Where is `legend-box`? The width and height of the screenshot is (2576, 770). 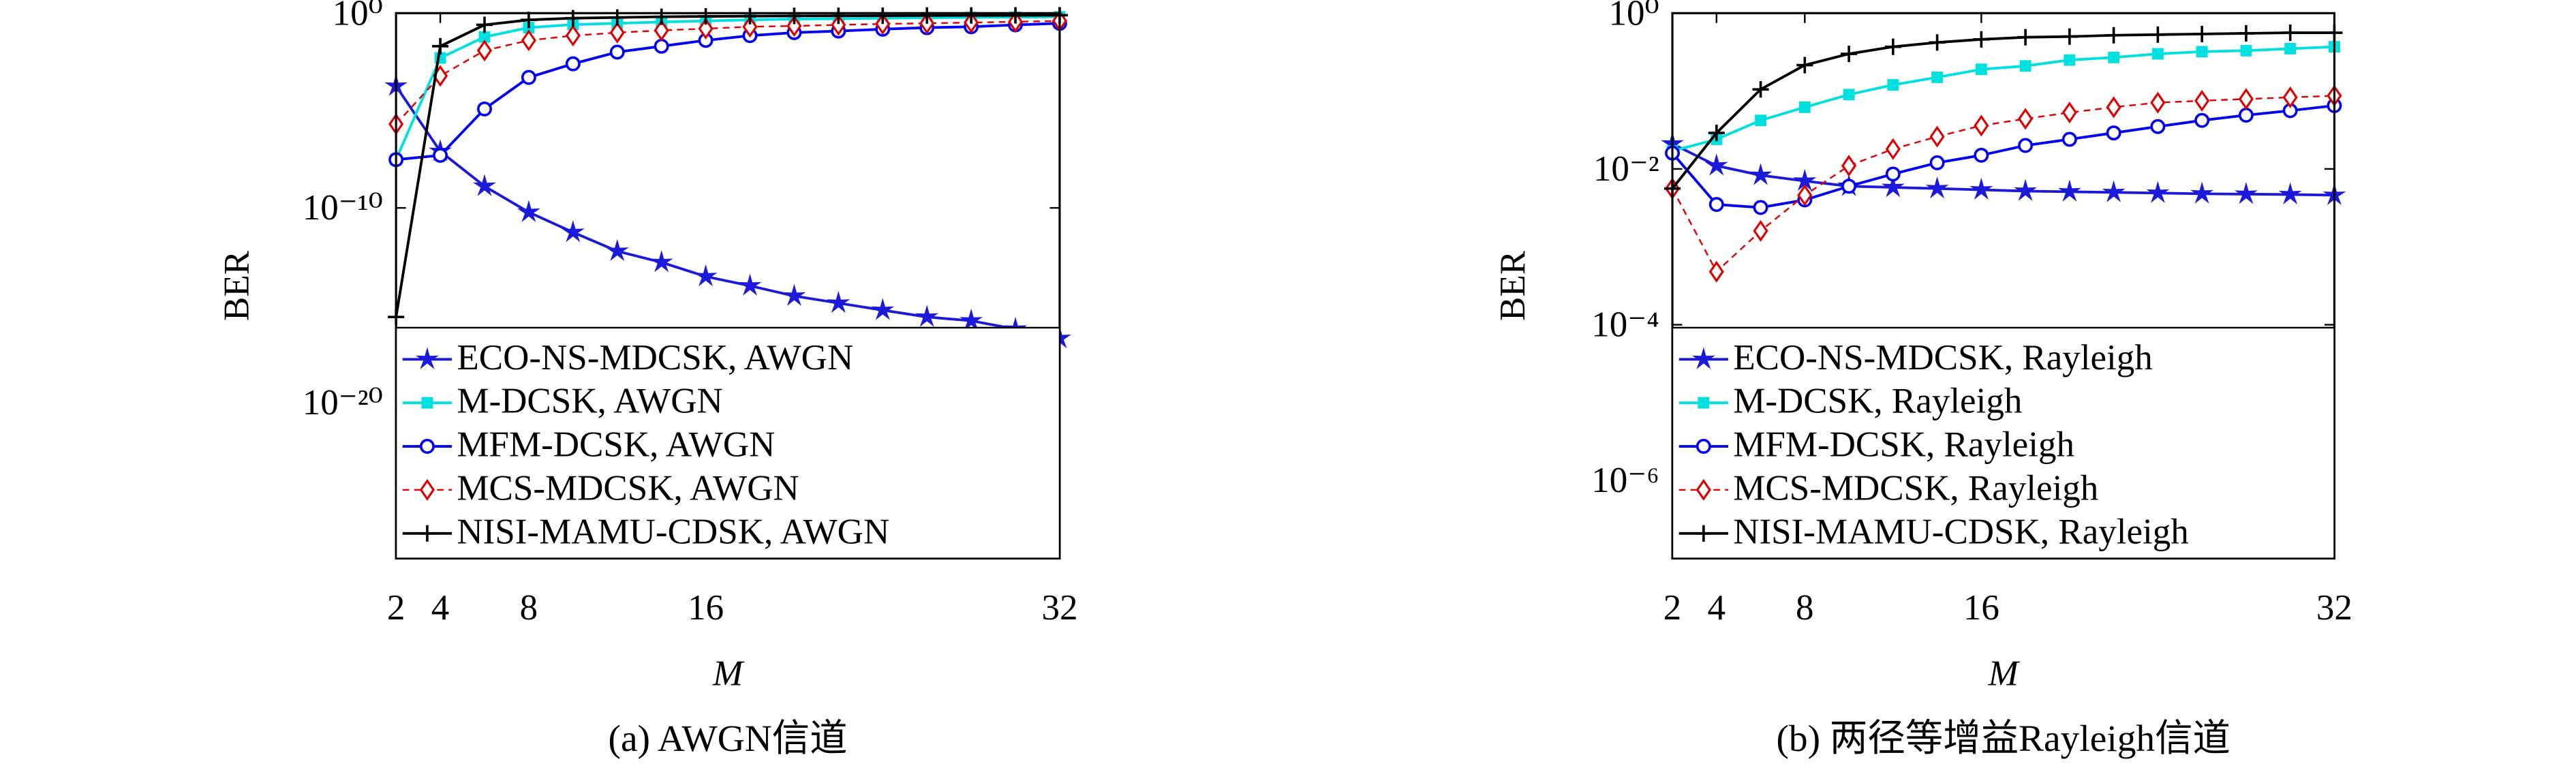
legend-box is located at coordinates (728, 442).